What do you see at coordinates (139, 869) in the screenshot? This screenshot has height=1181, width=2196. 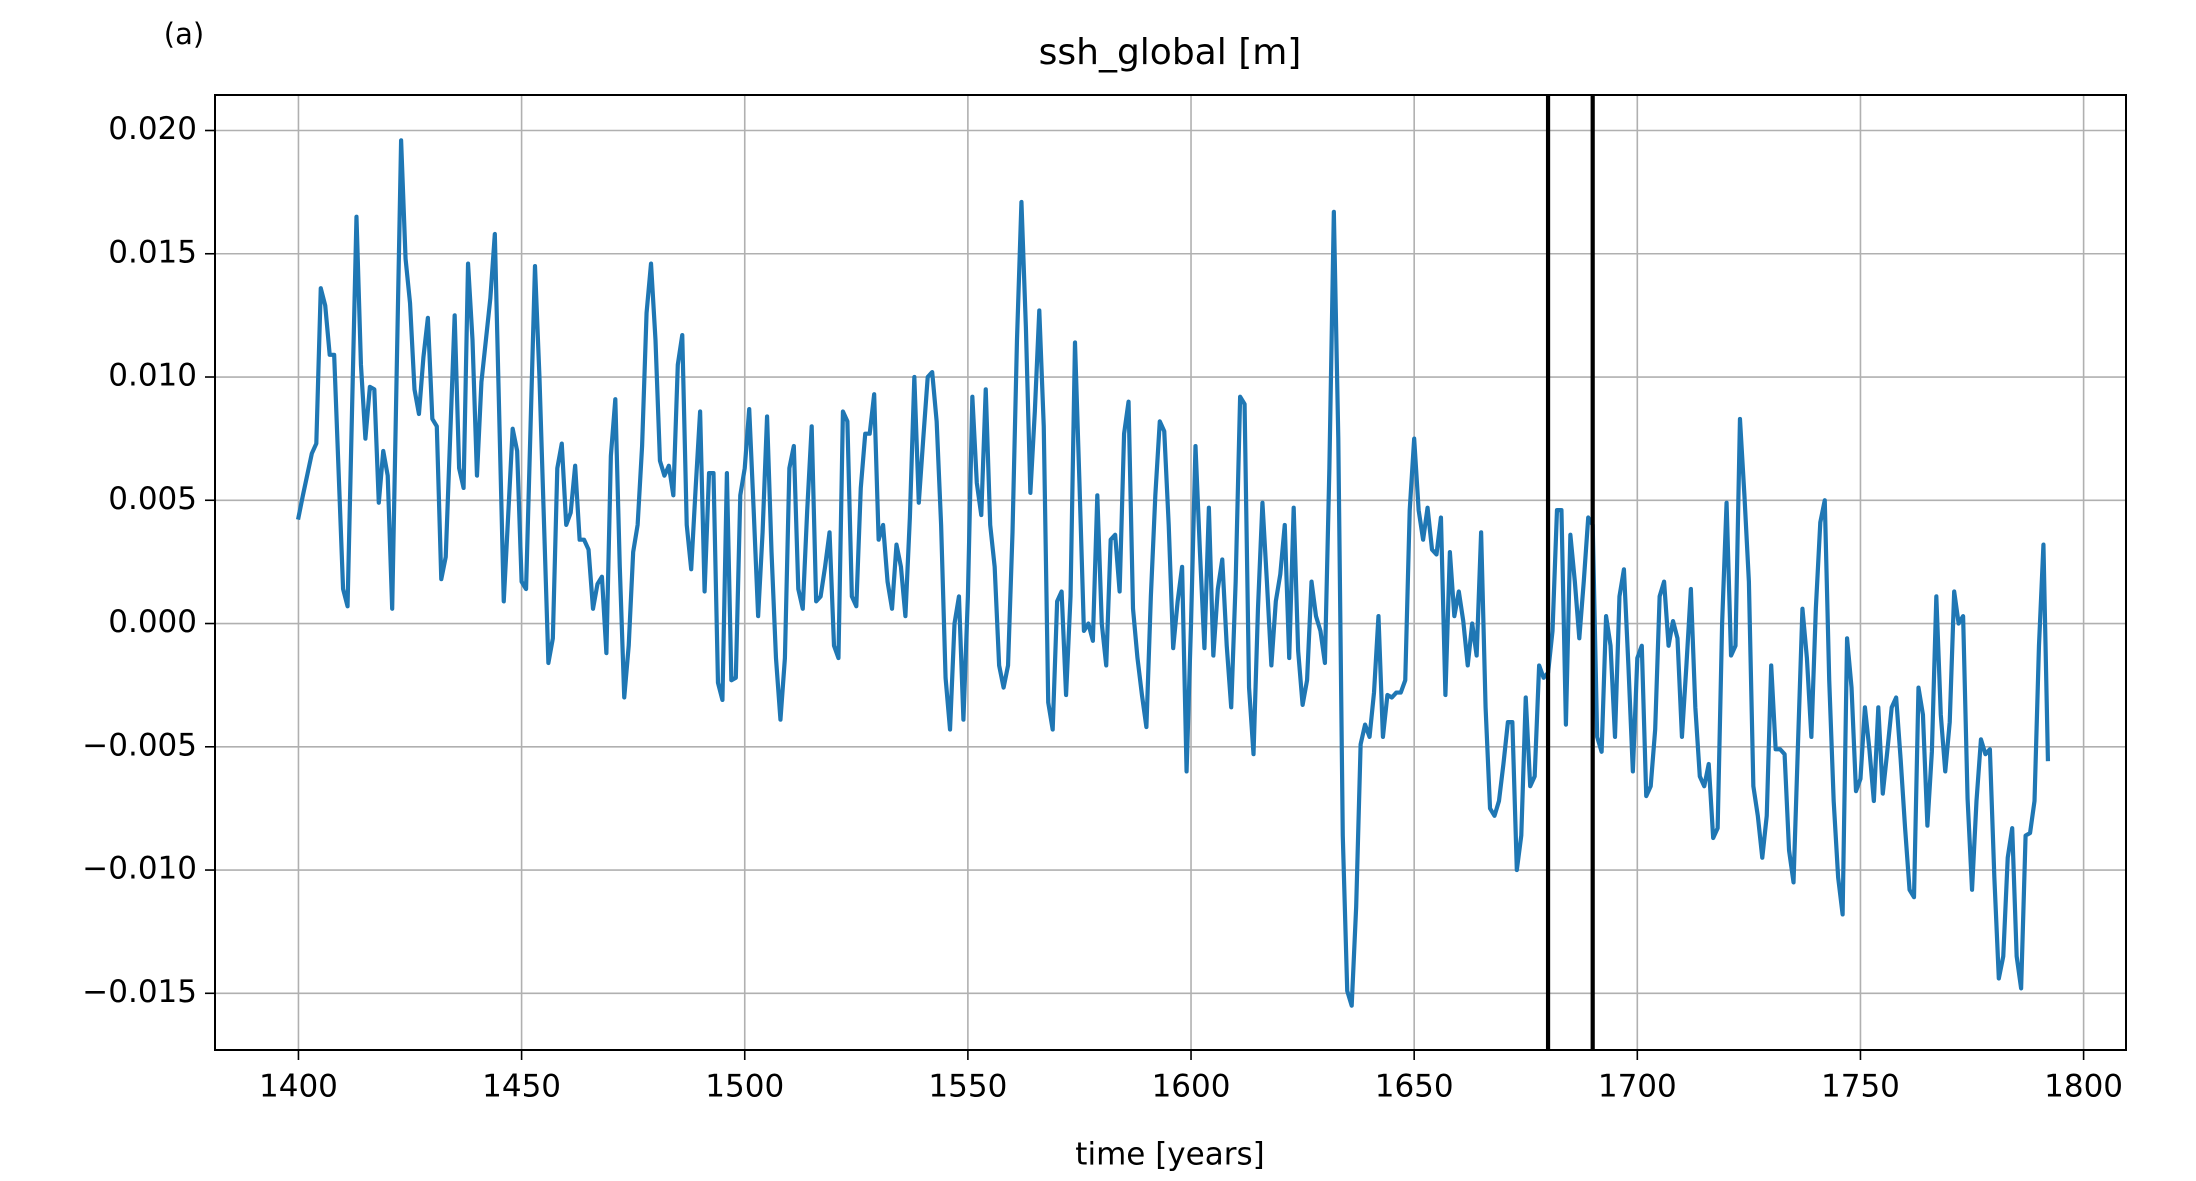 I see `y-tick-label: −0.010` at bounding box center [139, 869].